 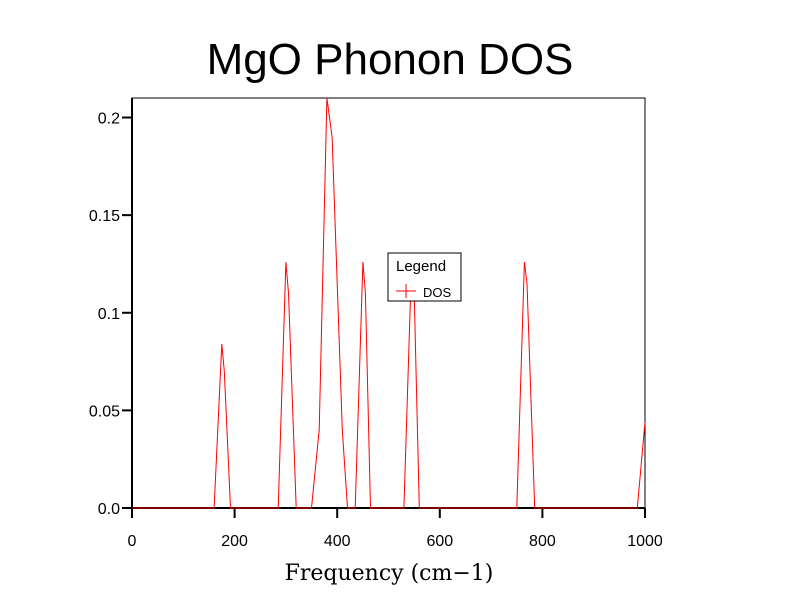 What do you see at coordinates (104, 411) in the screenshot?
I see `y-tick-label: 0.05` at bounding box center [104, 411].